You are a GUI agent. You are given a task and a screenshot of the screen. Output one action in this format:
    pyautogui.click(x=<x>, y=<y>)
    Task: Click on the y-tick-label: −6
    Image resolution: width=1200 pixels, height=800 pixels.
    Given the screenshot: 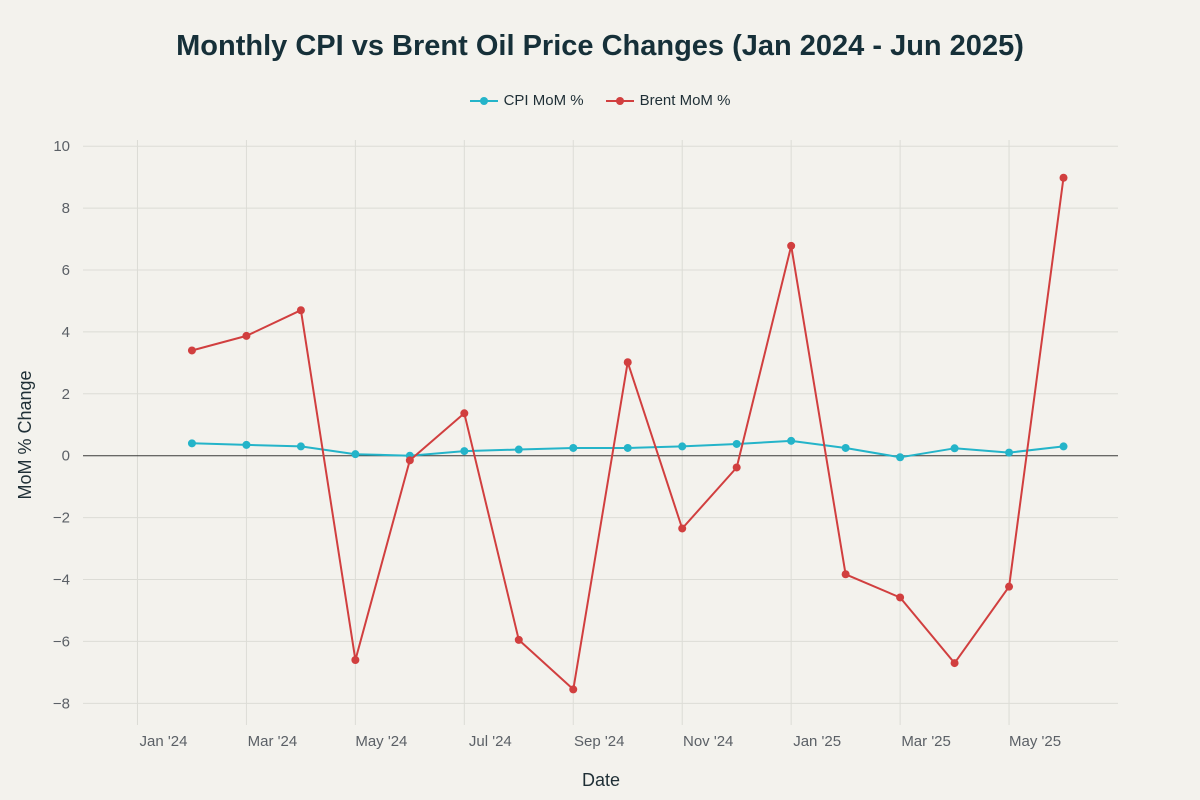 What is the action you would take?
    pyautogui.click(x=61, y=641)
    